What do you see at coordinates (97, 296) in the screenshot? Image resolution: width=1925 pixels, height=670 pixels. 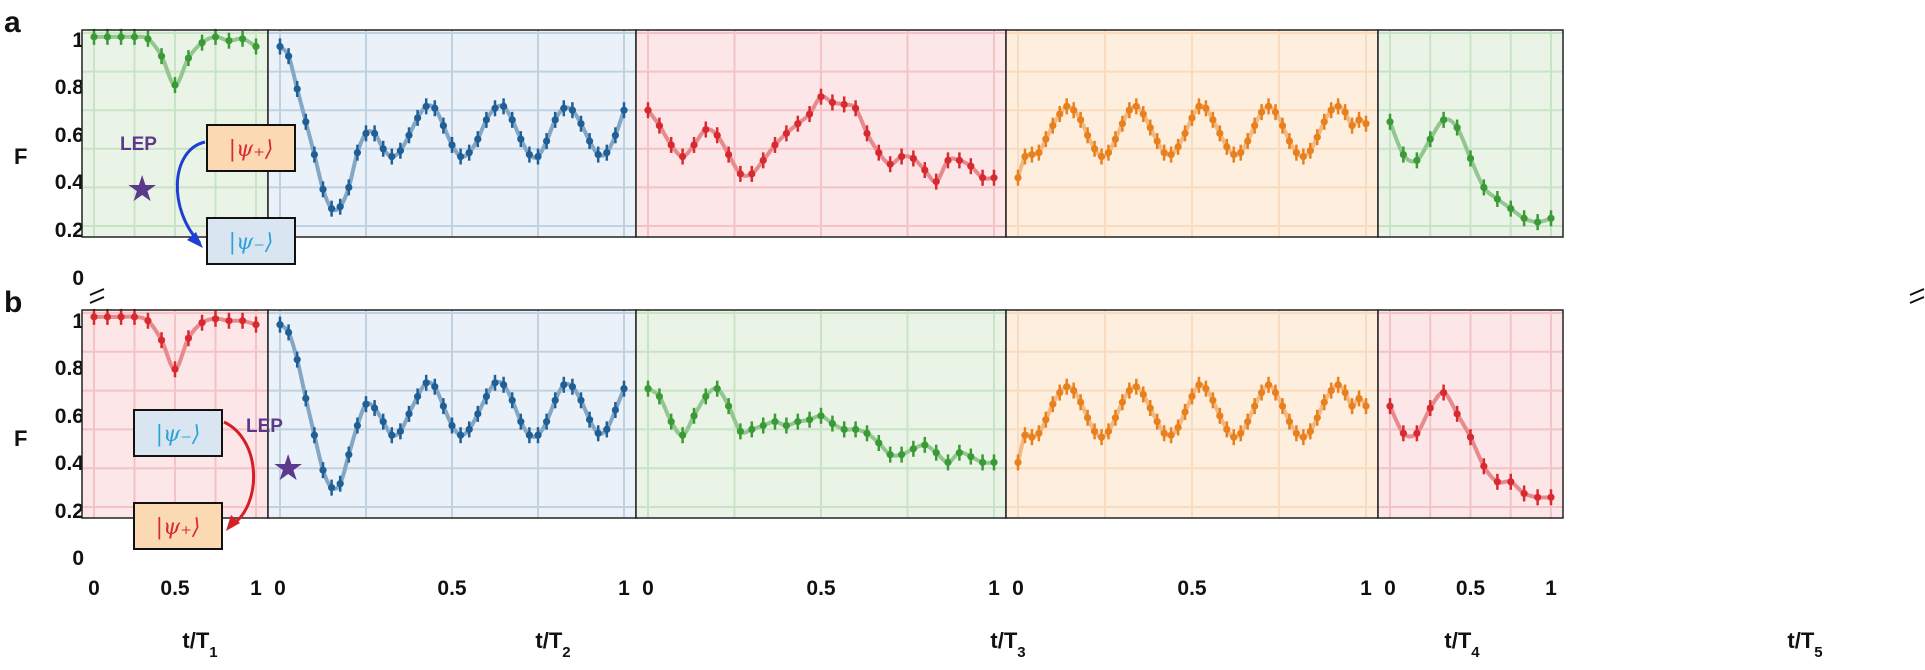 I see `axis-break-left` at bounding box center [97, 296].